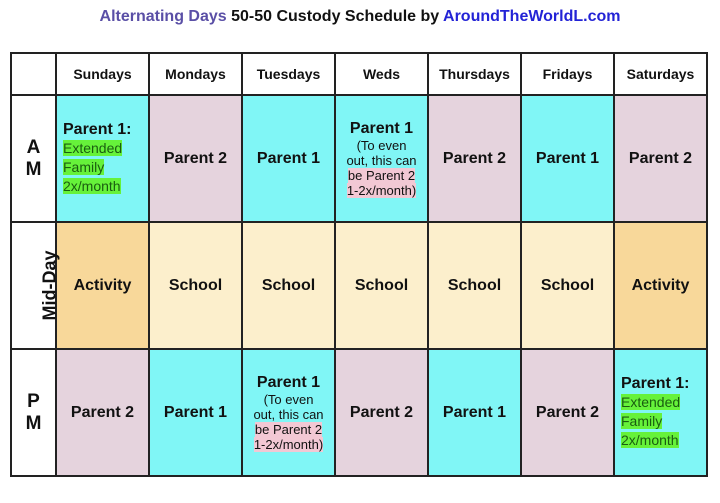 The width and height of the screenshot is (720, 503). Describe the element at coordinates (567, 158) in the screenshot. I see `cell-fri-am: Parent 1` at that location.